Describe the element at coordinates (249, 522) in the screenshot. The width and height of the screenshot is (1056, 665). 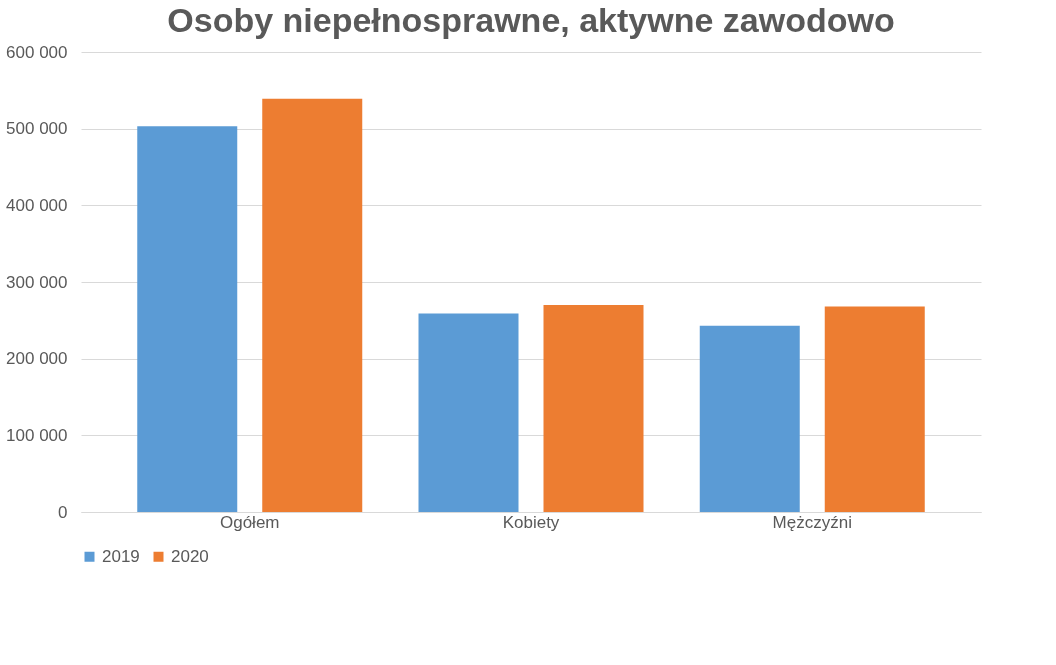
I see `x-tick-label: Ogółem` at that location.